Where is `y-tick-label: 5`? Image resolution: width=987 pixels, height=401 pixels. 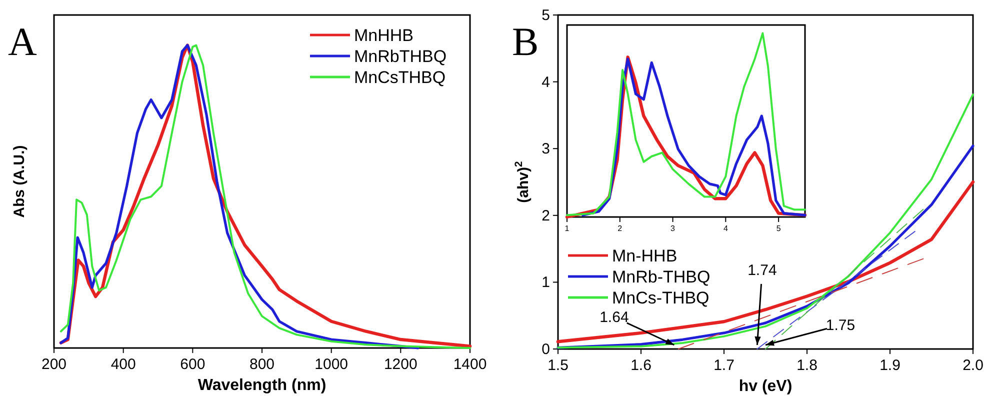 y-tick-label: 5 is located at coordinates (546, 15).